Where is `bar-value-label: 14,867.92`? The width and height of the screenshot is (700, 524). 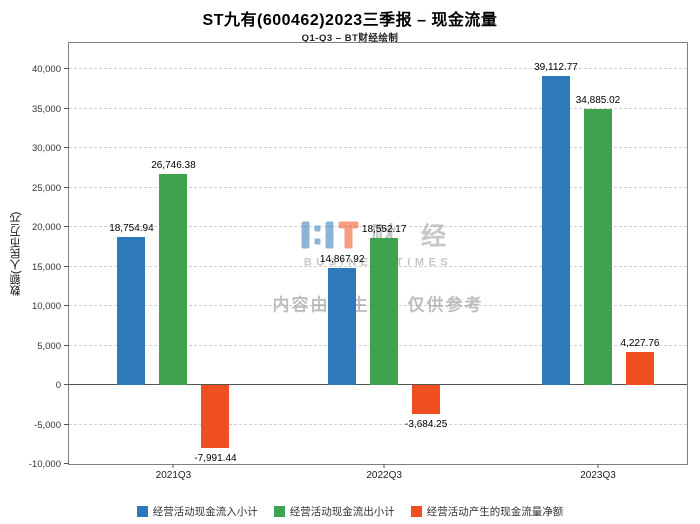 bar-value-label: 14,867.92 is located at coordinates (342, 259).